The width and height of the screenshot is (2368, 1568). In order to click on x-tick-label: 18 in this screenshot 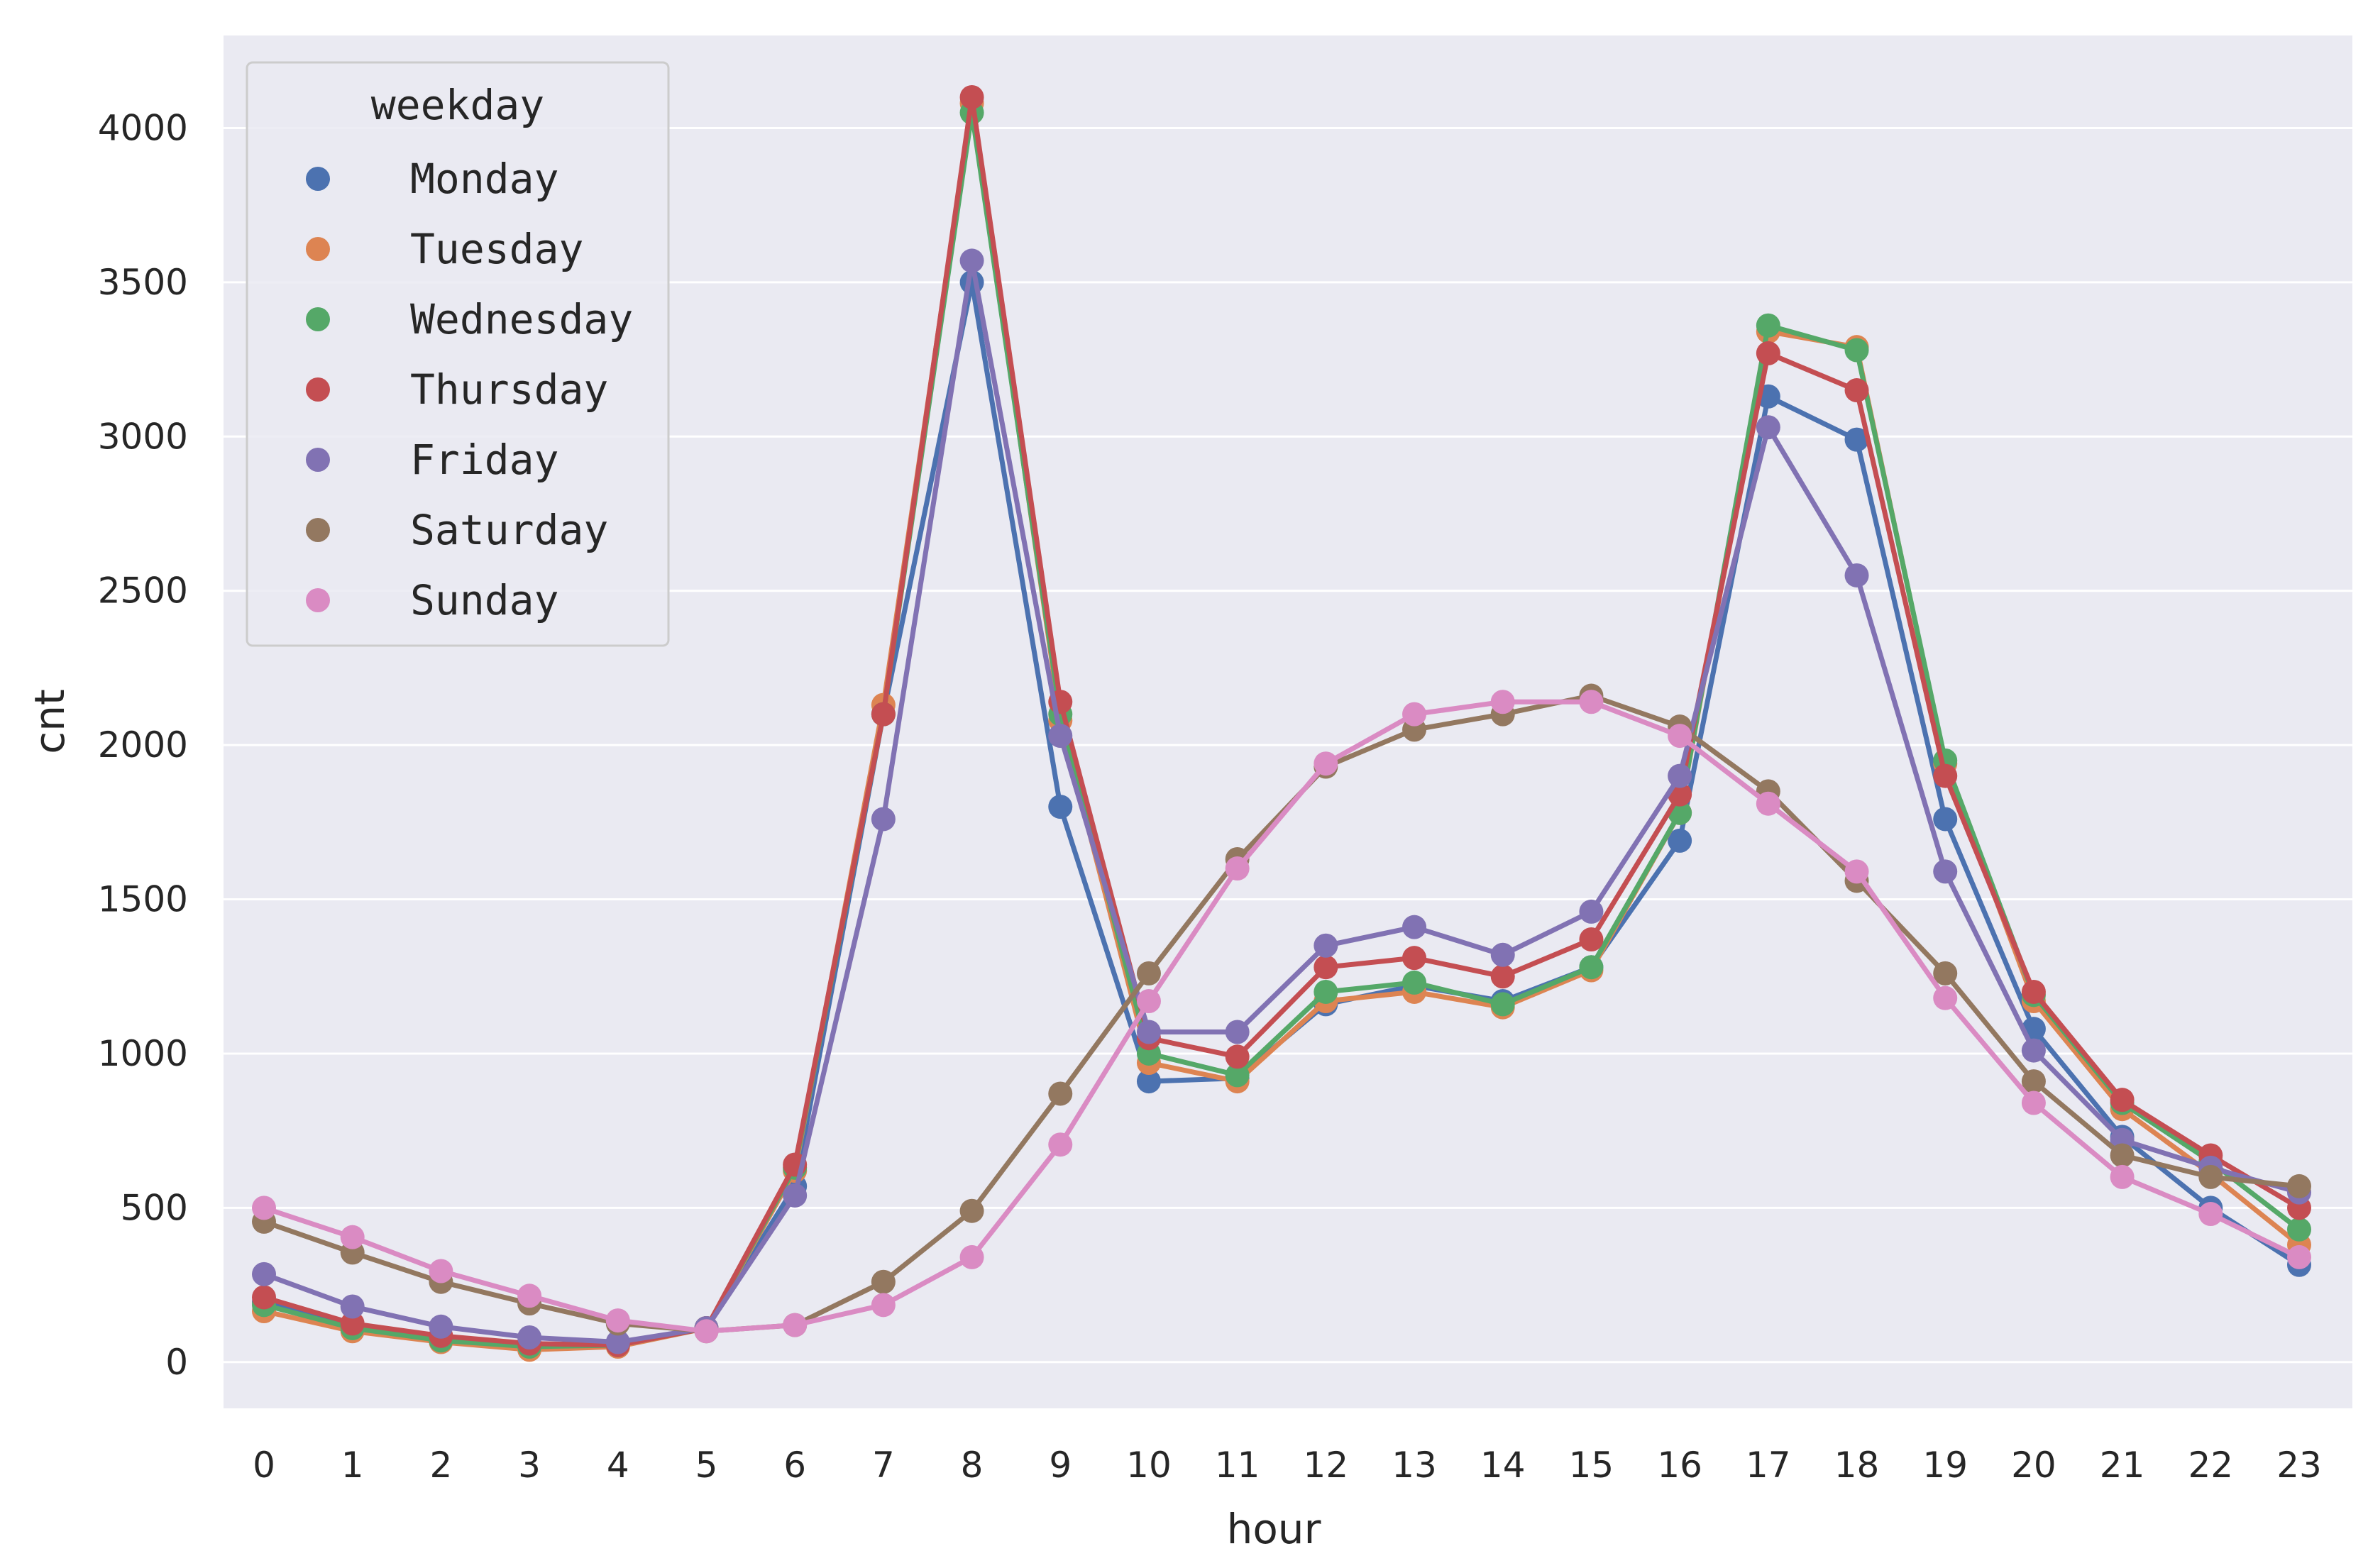, I will do `click(1857, 1465)`.